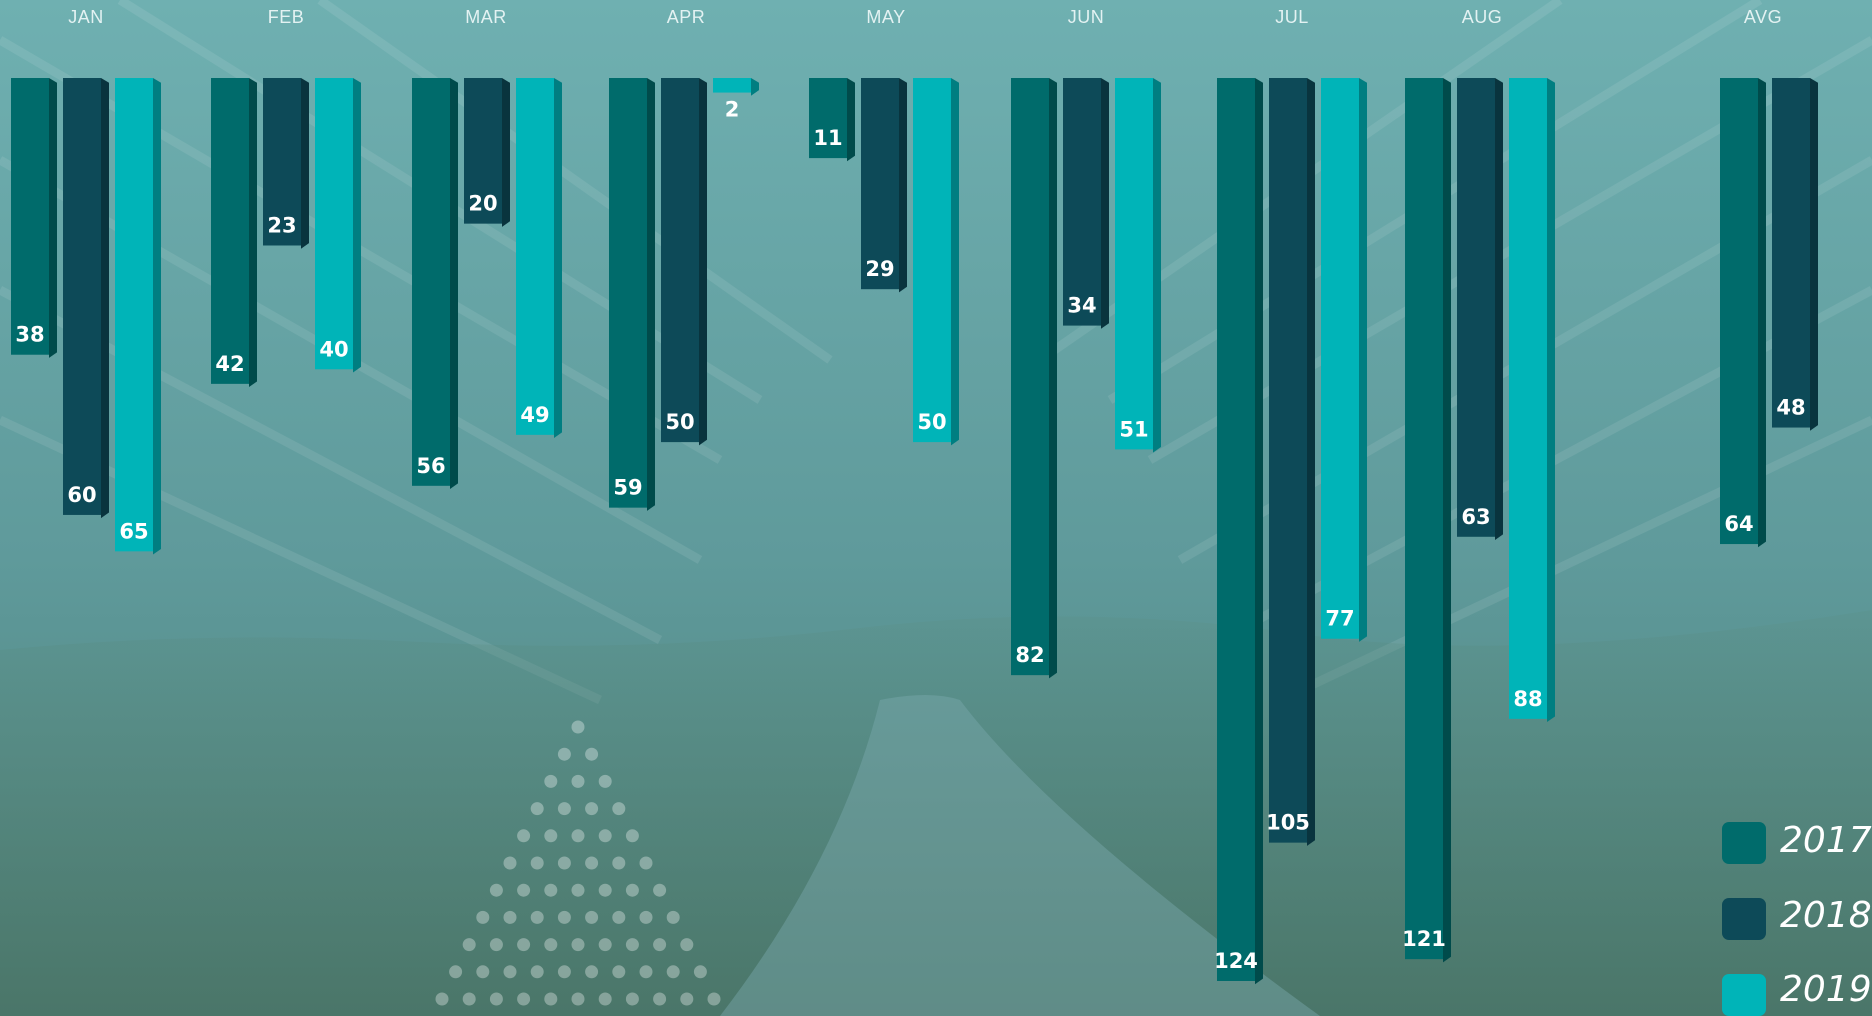 Image resolution: width=1872 pixels, height=1016 pixels. What do you see at coordinates (1744, 919) in the screenshot?
I see `legend-swatch-2018` at bounding box center [1744, 919].